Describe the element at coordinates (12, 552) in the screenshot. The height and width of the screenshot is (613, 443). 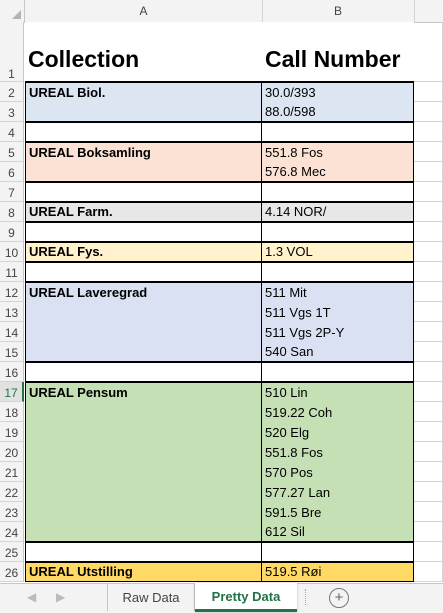
I see `row-header: 25` at that location.